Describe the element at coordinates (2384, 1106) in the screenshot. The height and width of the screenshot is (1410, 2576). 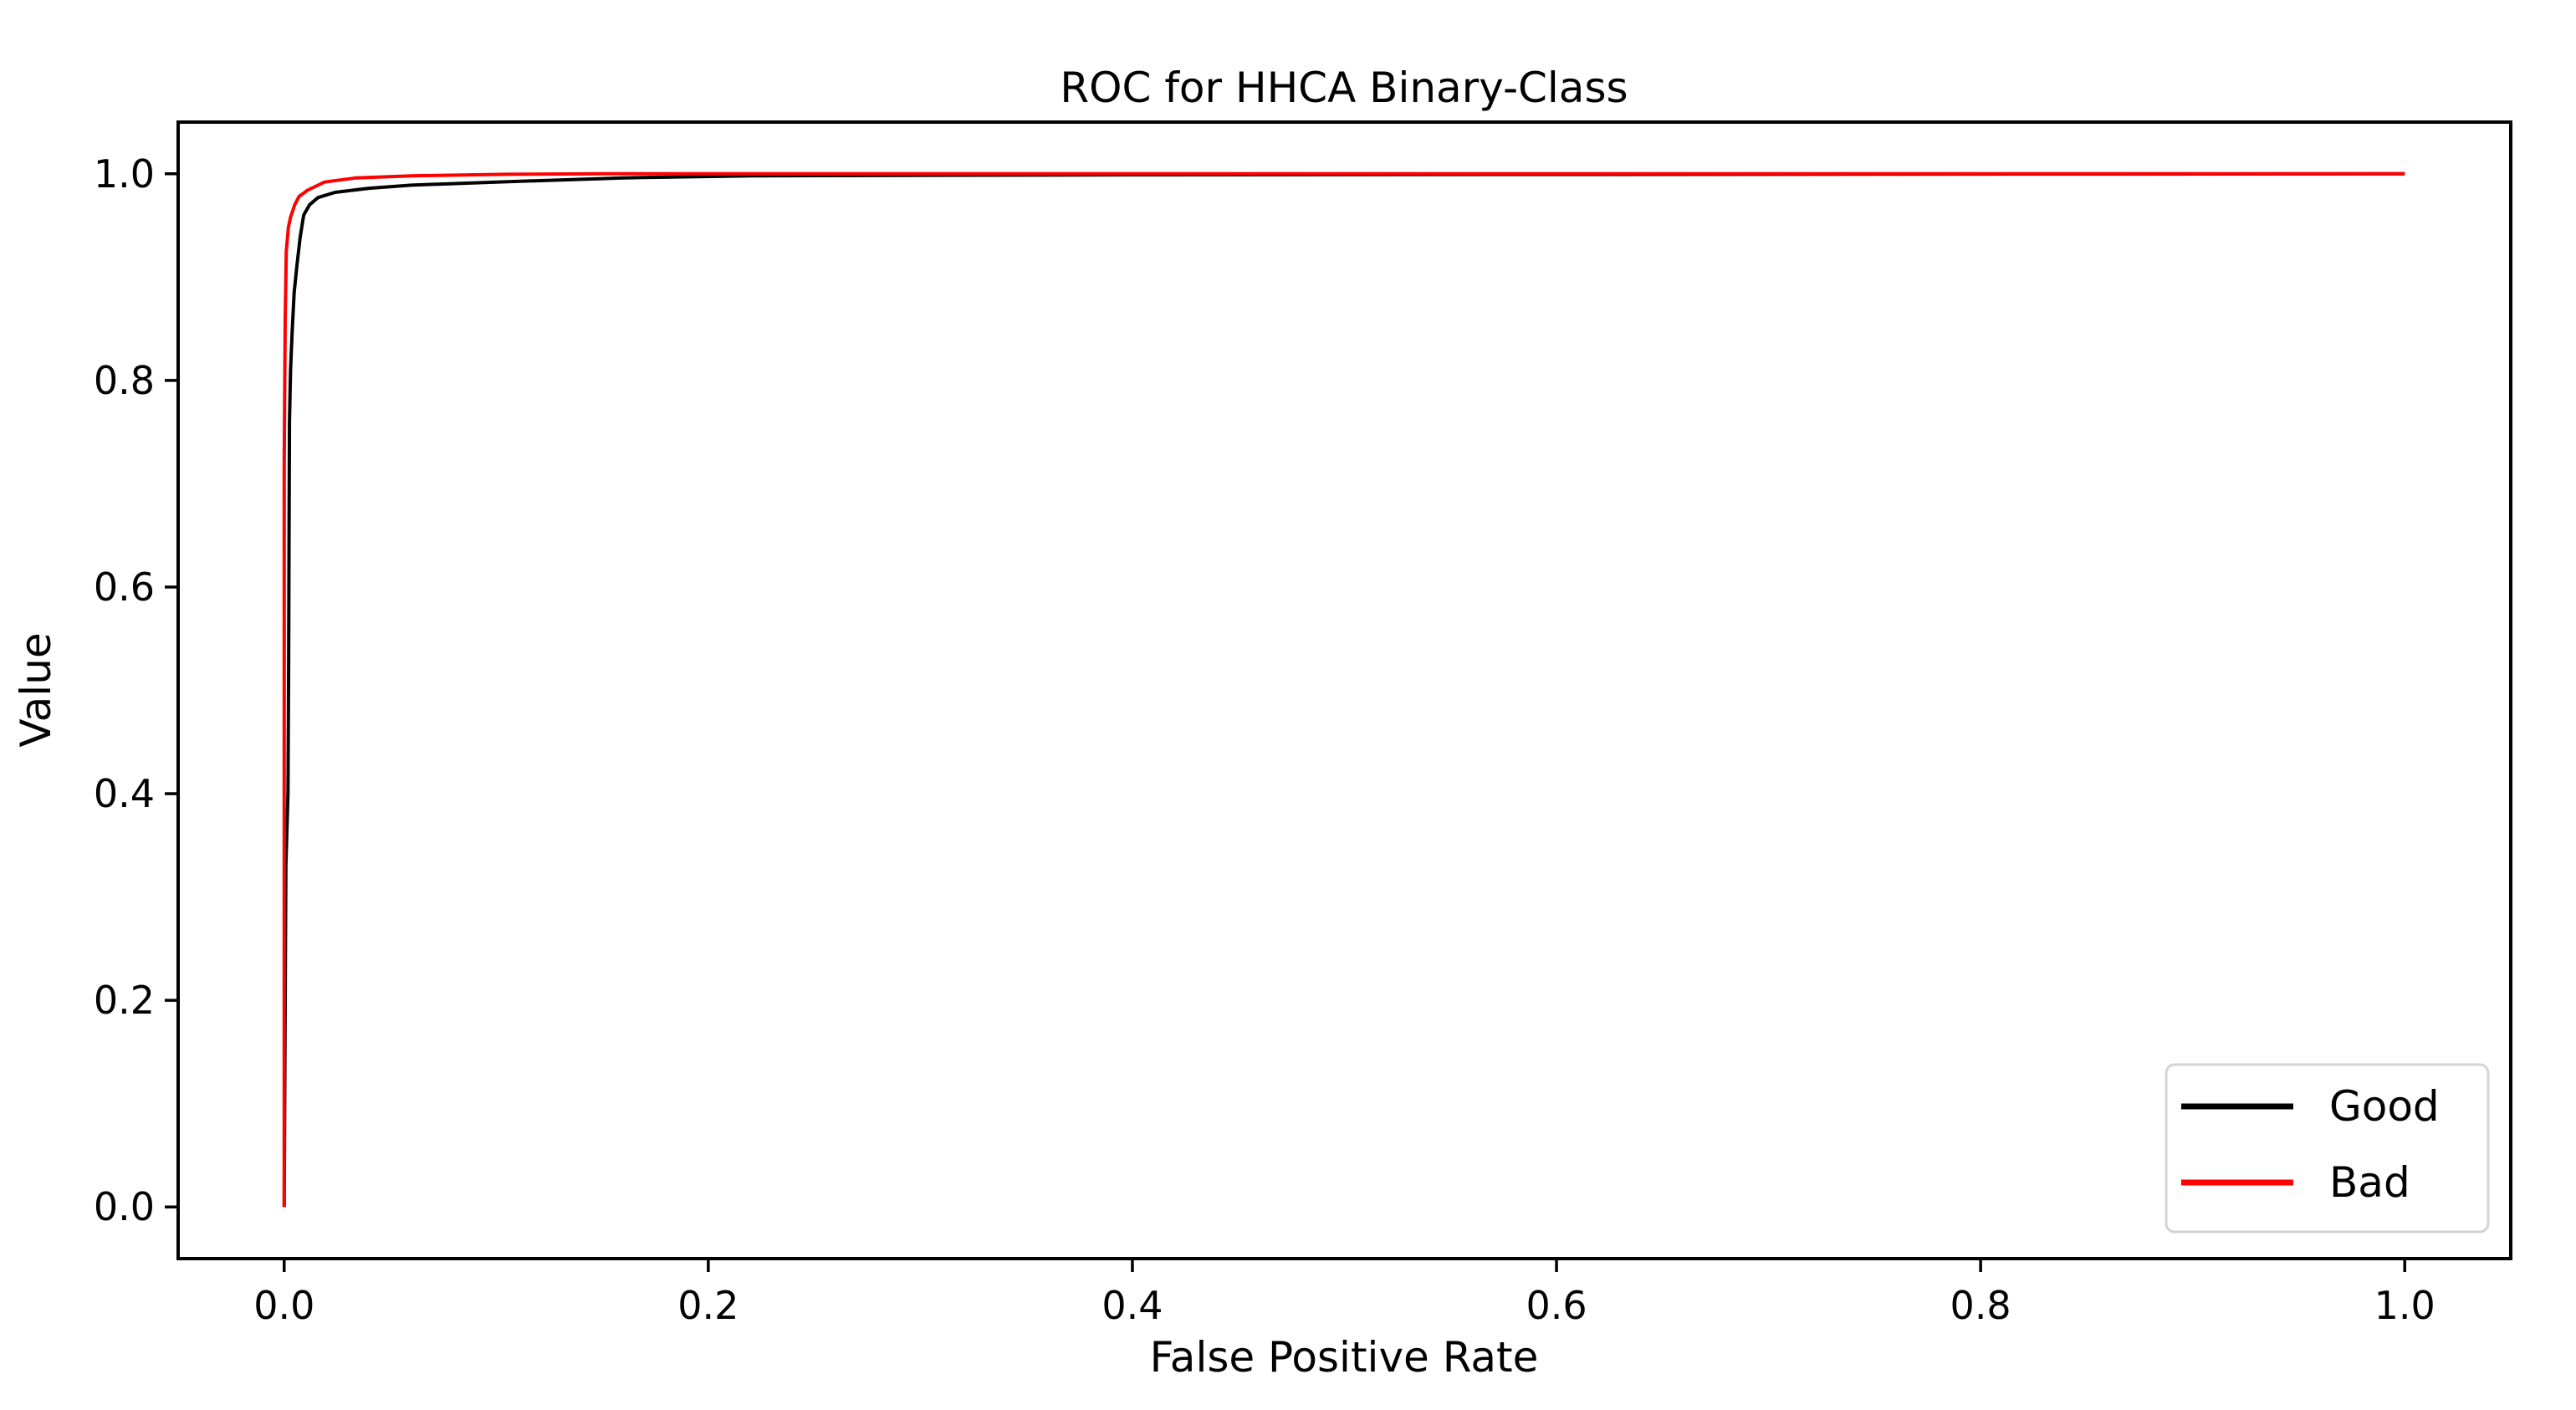
I see `legend-label-good: Good` at that location.